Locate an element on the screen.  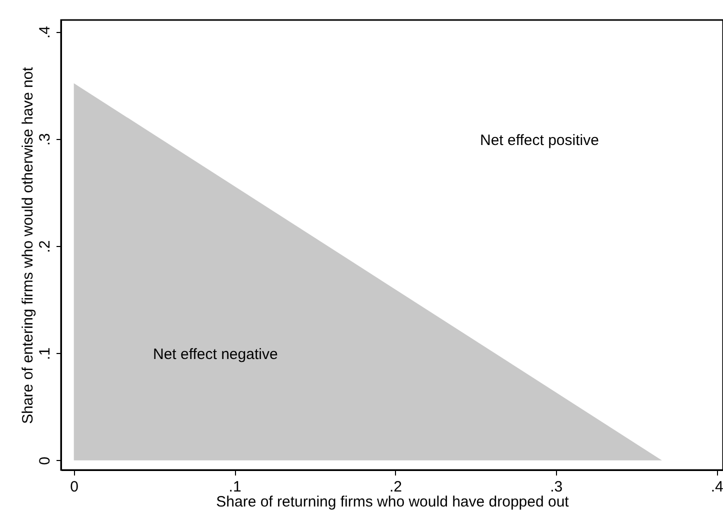
y-tick-label: .2 is located at coordinates (45, 246).